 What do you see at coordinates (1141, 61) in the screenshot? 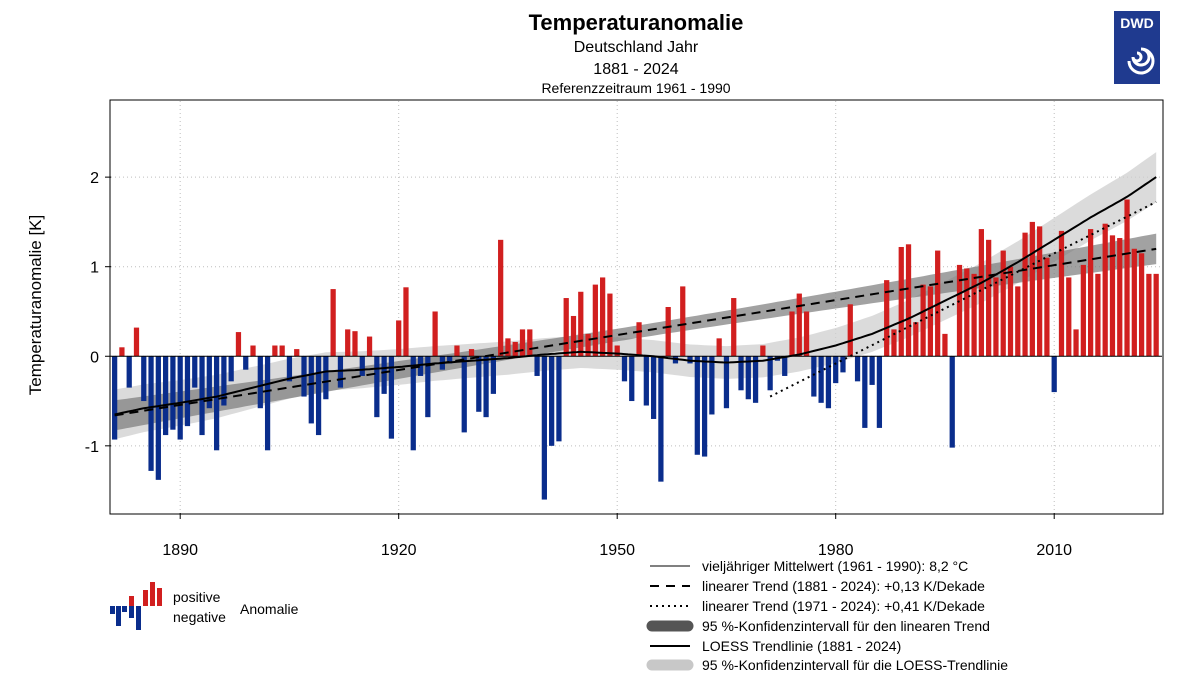
I see `swirl-icon` at bounding box center [1141, 61].